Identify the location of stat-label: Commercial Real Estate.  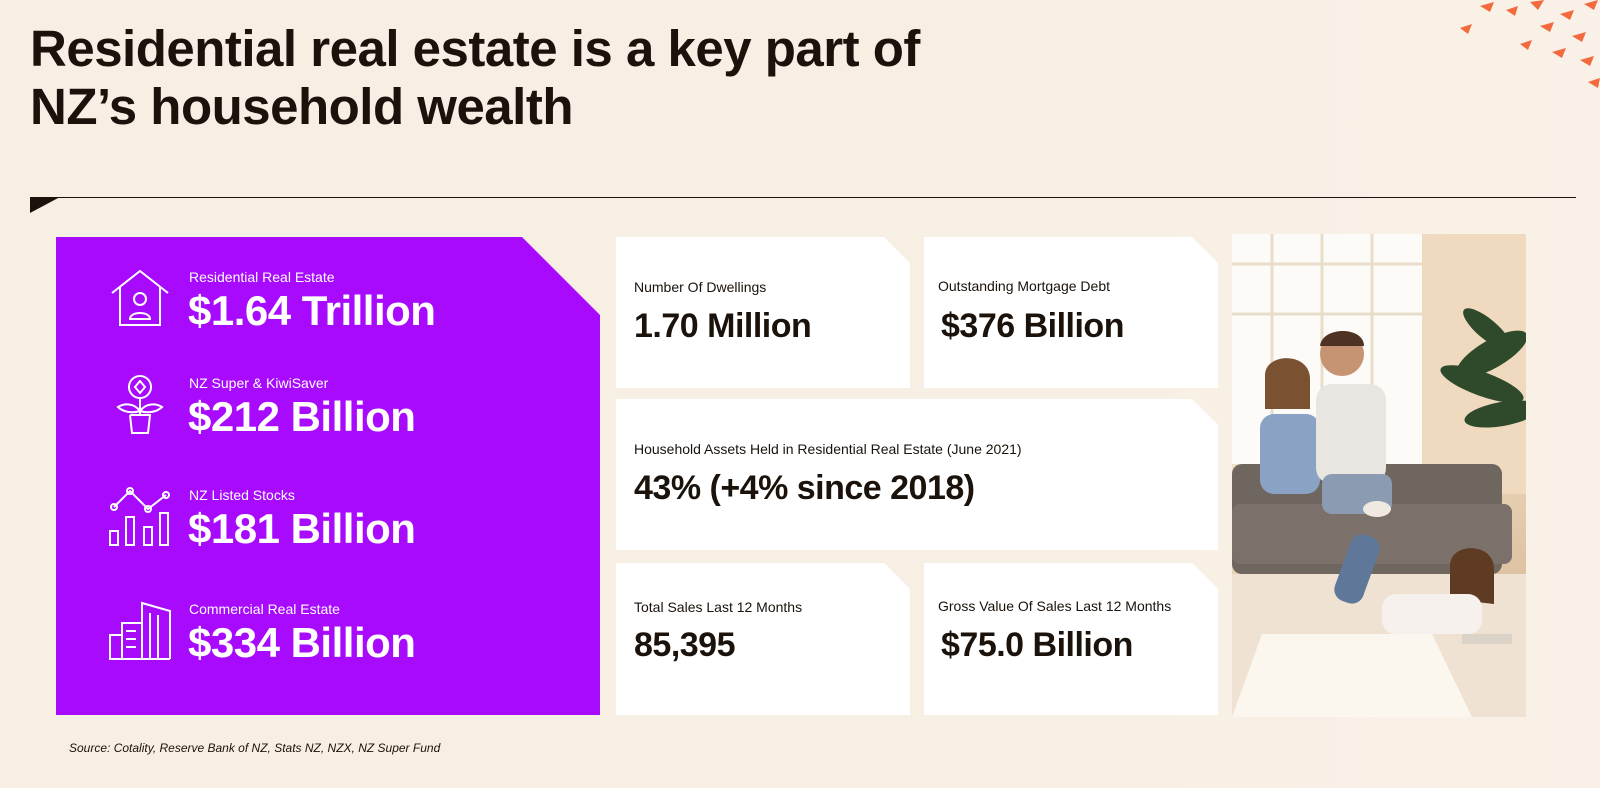
(264, 609).